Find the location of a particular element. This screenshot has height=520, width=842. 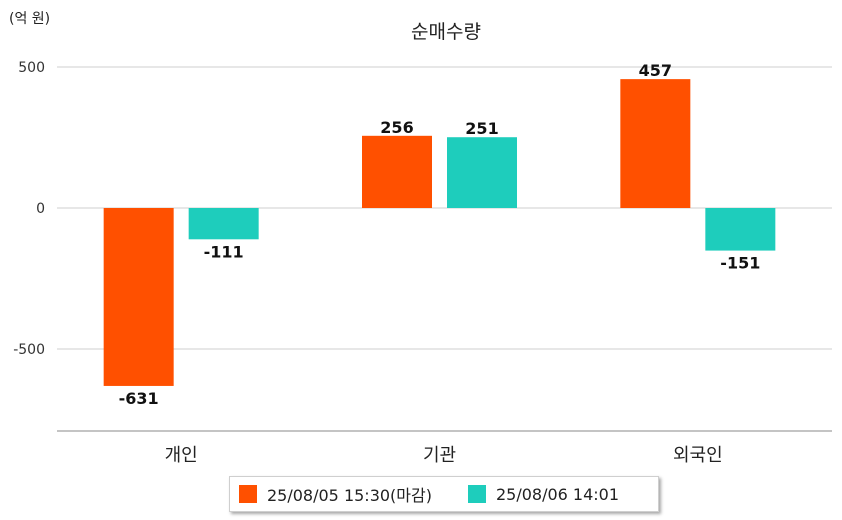

bar-value-label: 256 is located at coordinates (396, 127).